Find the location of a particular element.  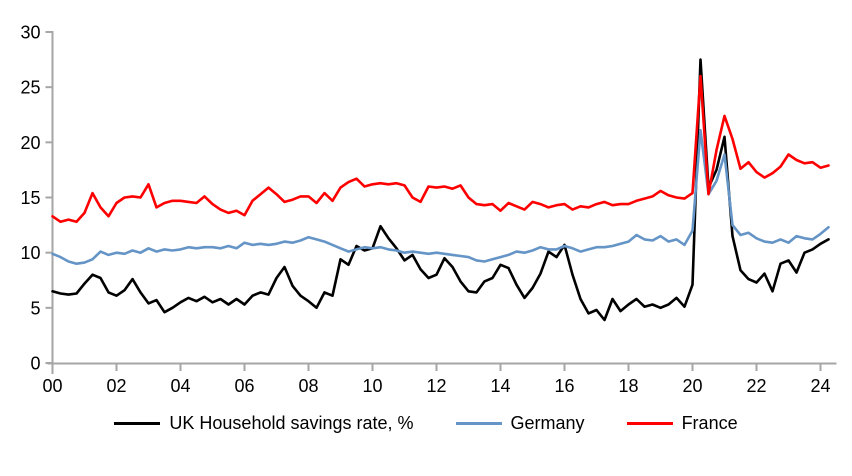

x-axis-tick-label: 16 is located at coordinates (564, 386).